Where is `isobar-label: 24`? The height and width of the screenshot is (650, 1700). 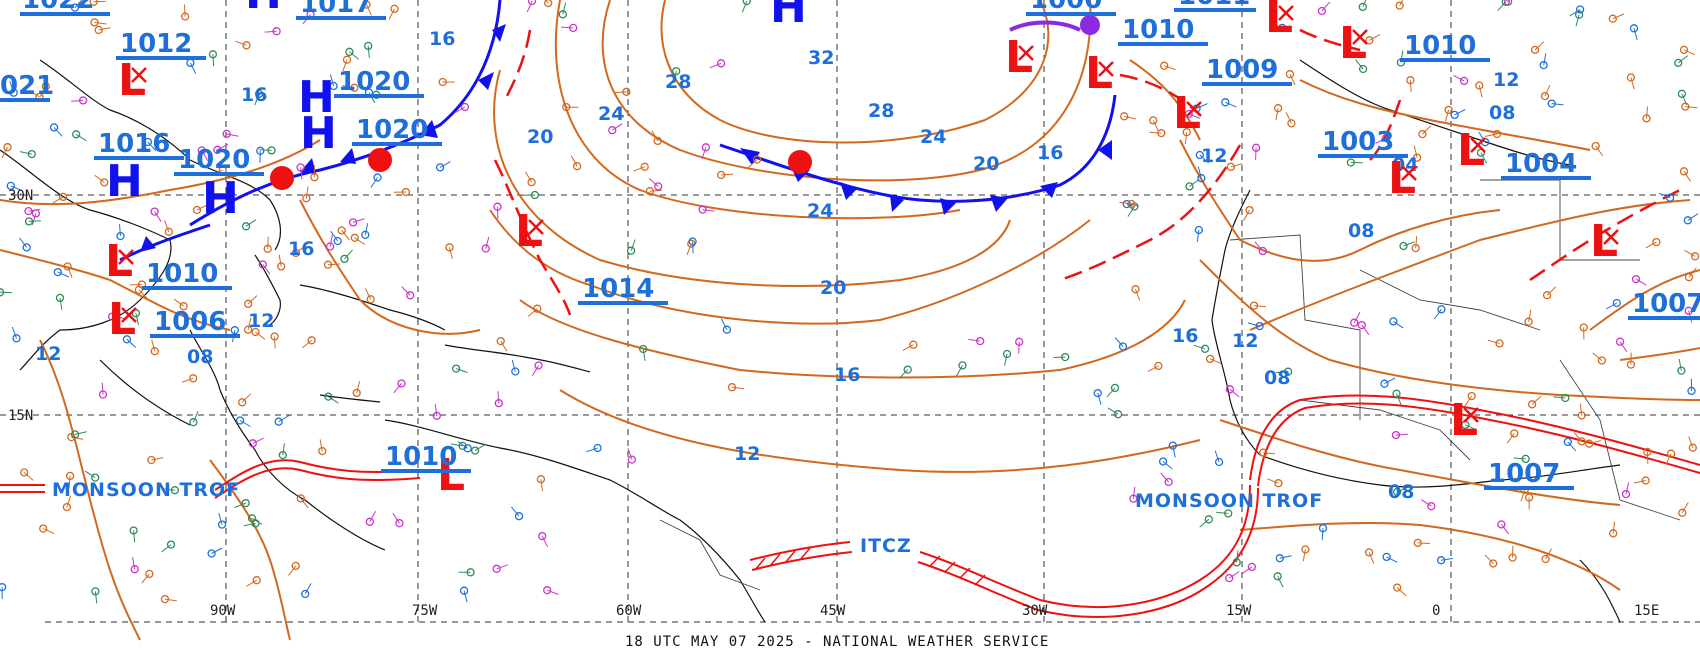
isobar-label: 24 is located at coordinates (611, 114).